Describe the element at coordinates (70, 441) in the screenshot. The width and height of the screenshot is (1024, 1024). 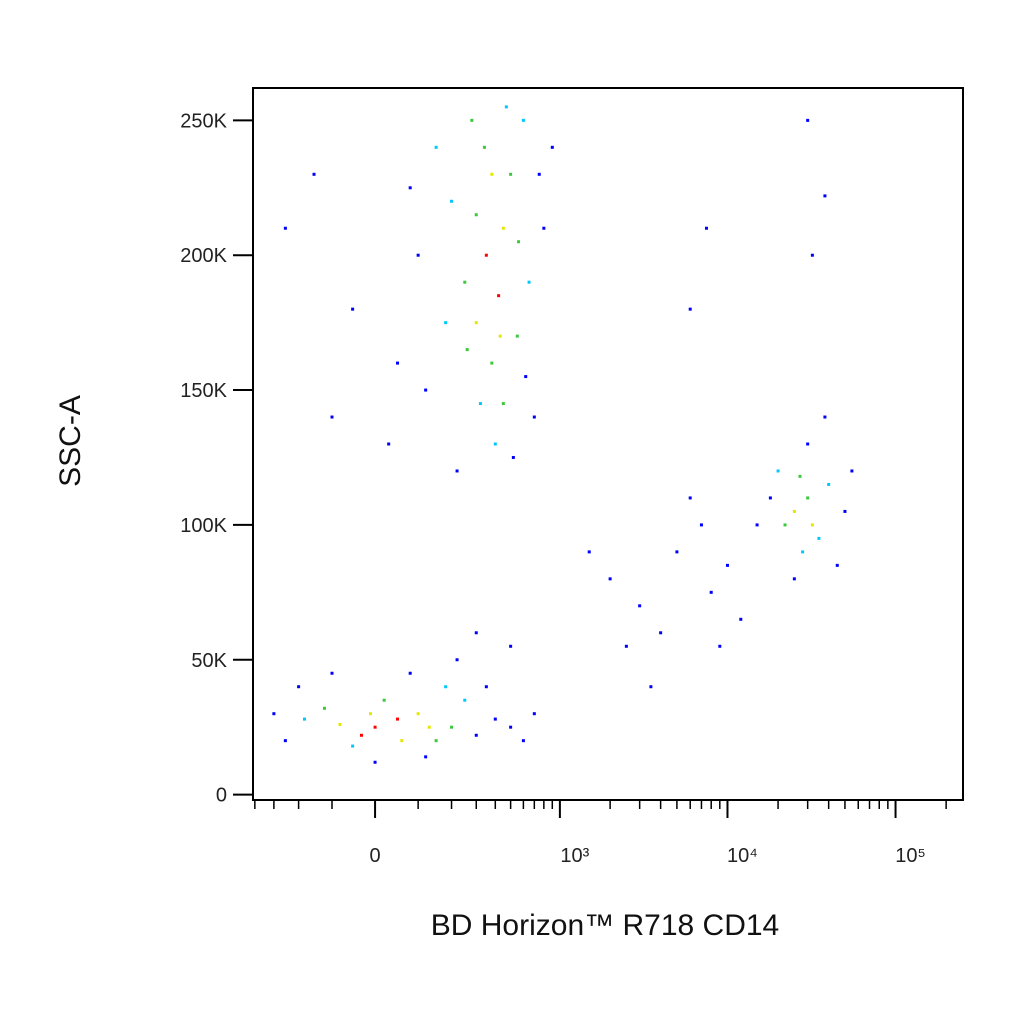
I see `y-axis-label: SSC-A` at that location.